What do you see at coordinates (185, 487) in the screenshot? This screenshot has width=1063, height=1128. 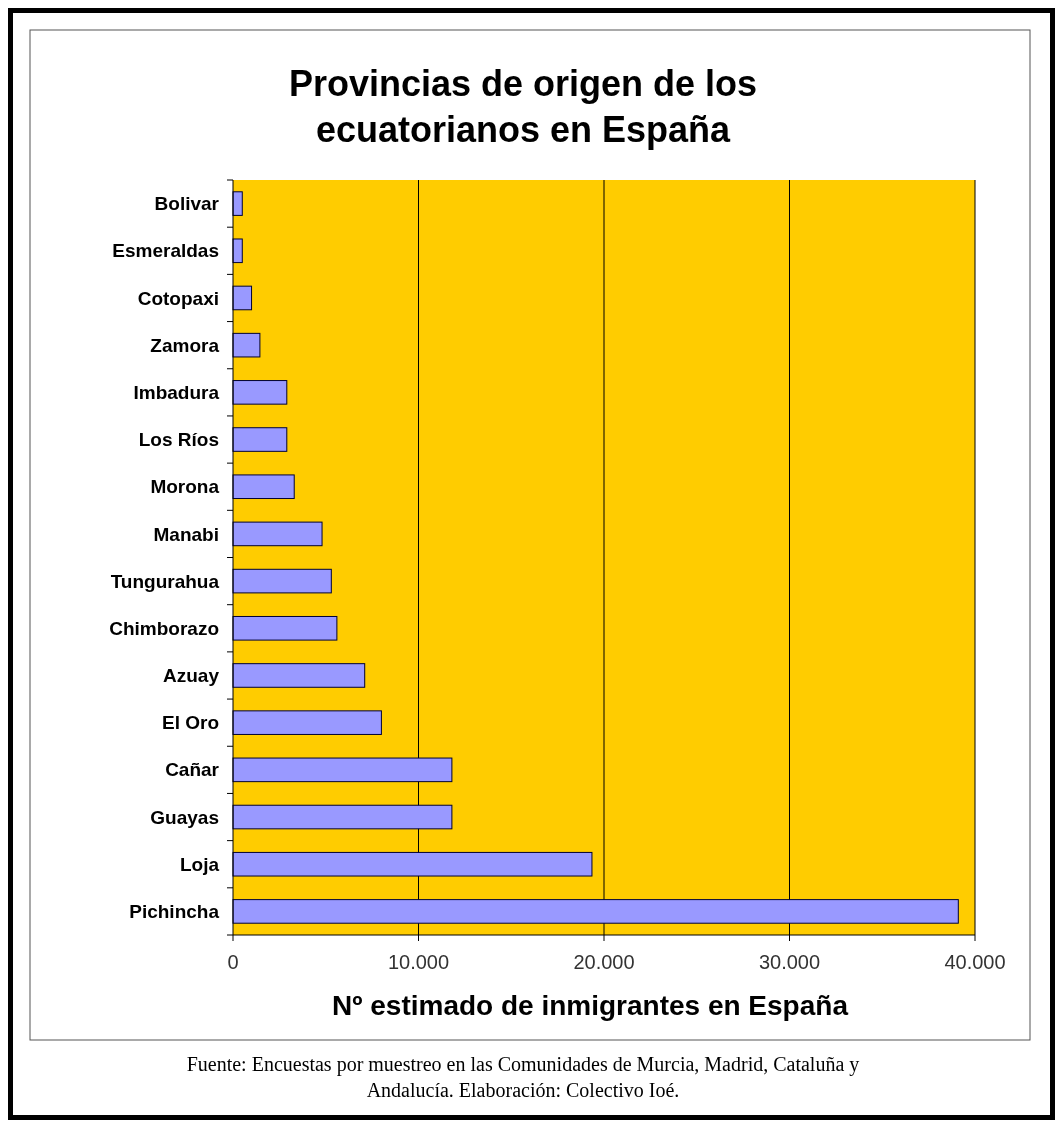 I see `y-tick-label: Morona` at bounding box center [185, 487].